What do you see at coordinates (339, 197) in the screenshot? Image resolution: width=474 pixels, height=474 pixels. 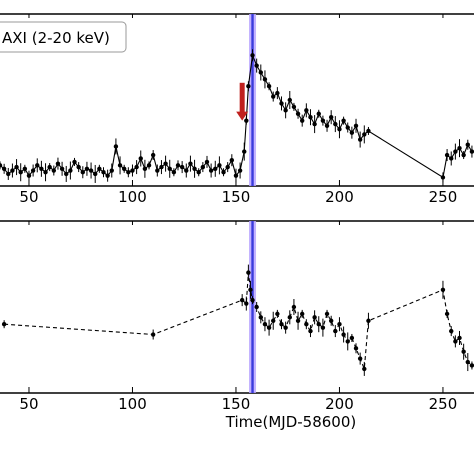 I see `top-x-tick-label: 200` at bounding box center [339, 197].